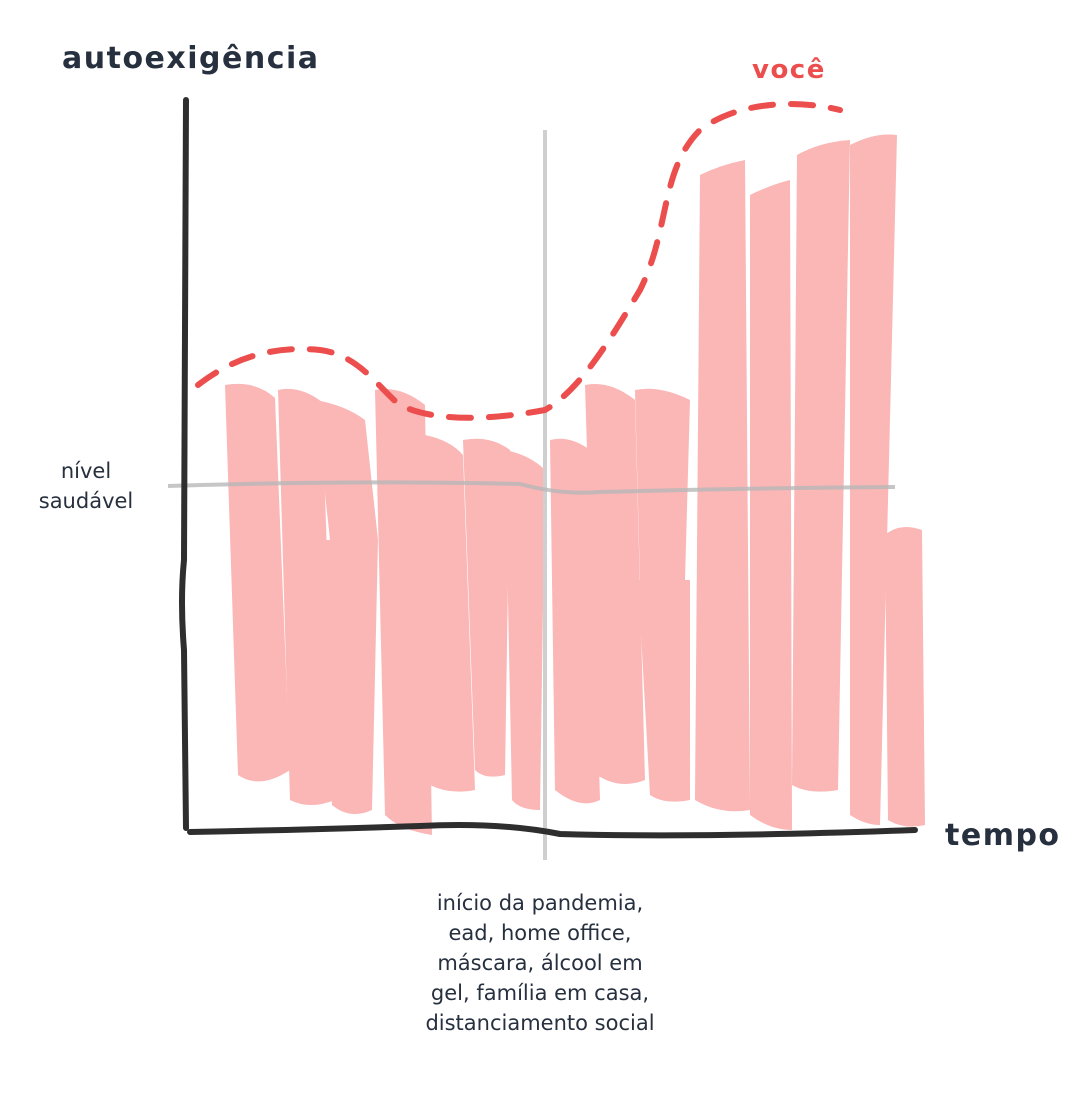  What do you see at coordinates (552, 830) in the screenshot?
I see `x-axis` at bounding box center [552, 830].